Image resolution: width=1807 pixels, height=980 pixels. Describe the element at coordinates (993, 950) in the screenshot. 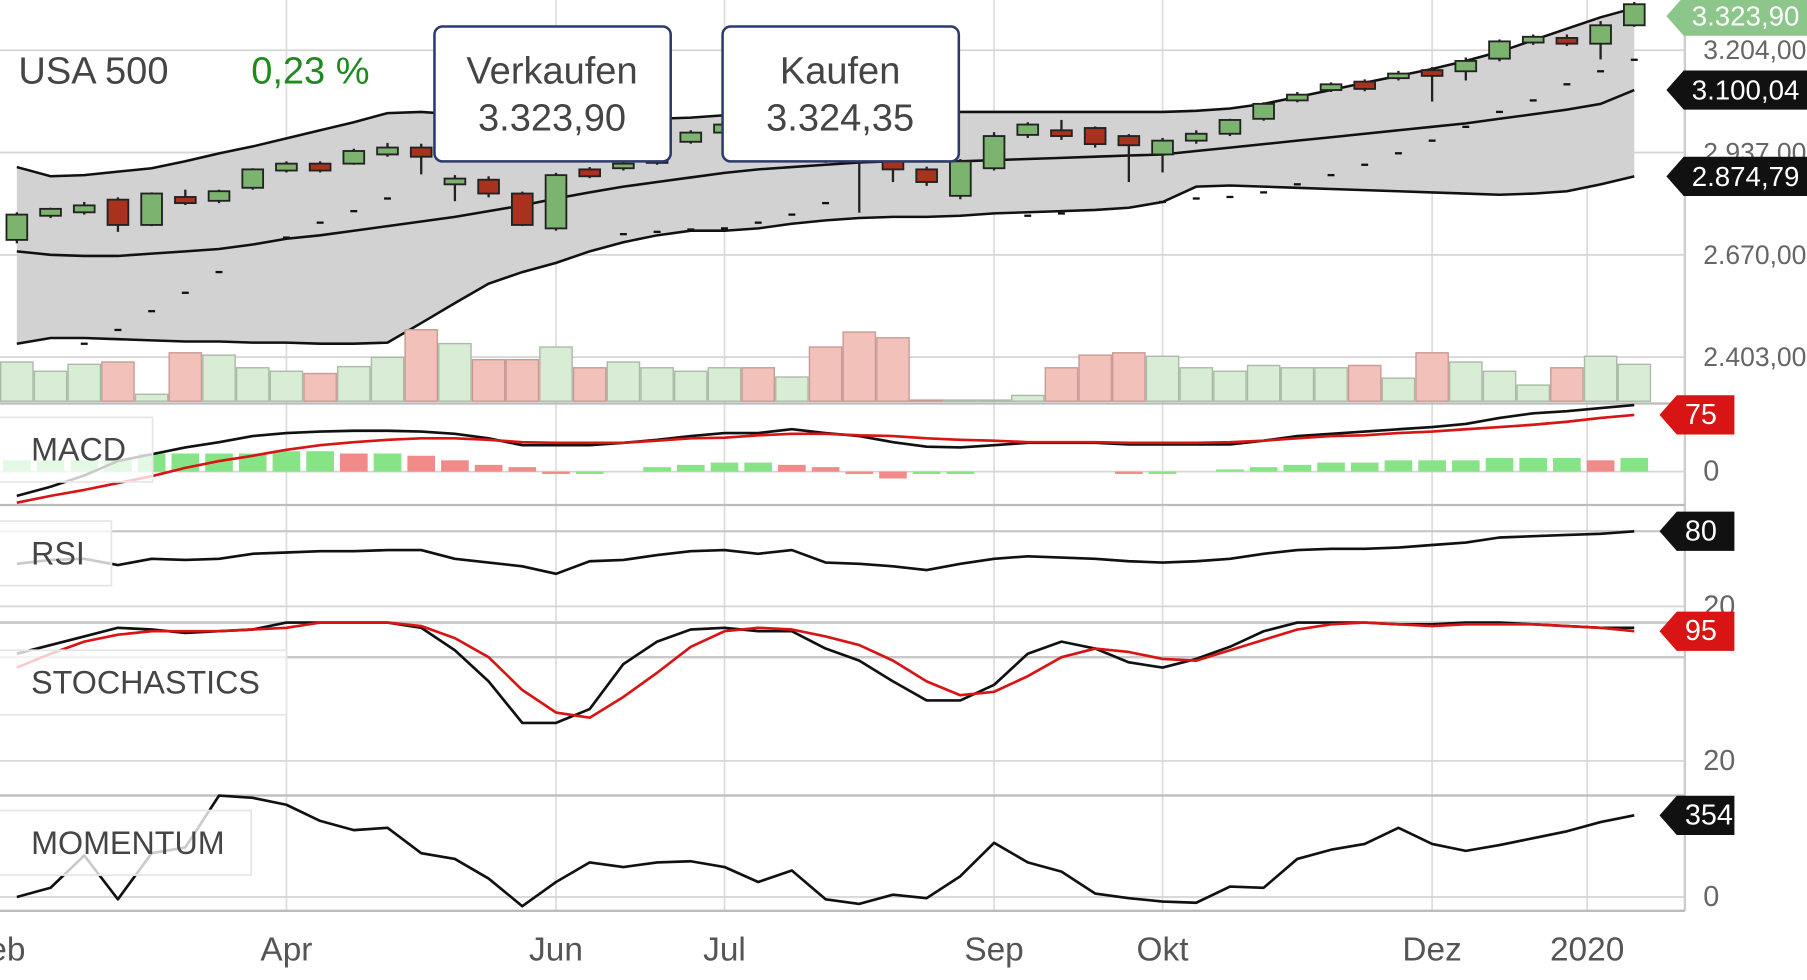

I see `x-tick-label: Sep` at that location.